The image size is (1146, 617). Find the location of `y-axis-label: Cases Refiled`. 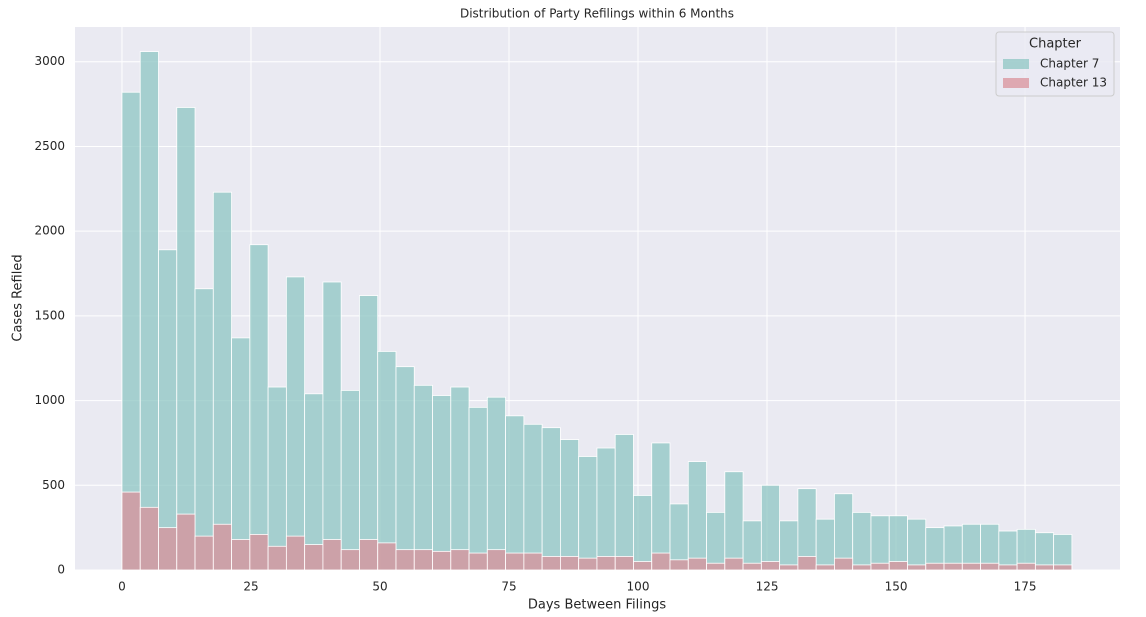

y-axis-label: Cases Refiled is located at coordinates (18, 297).